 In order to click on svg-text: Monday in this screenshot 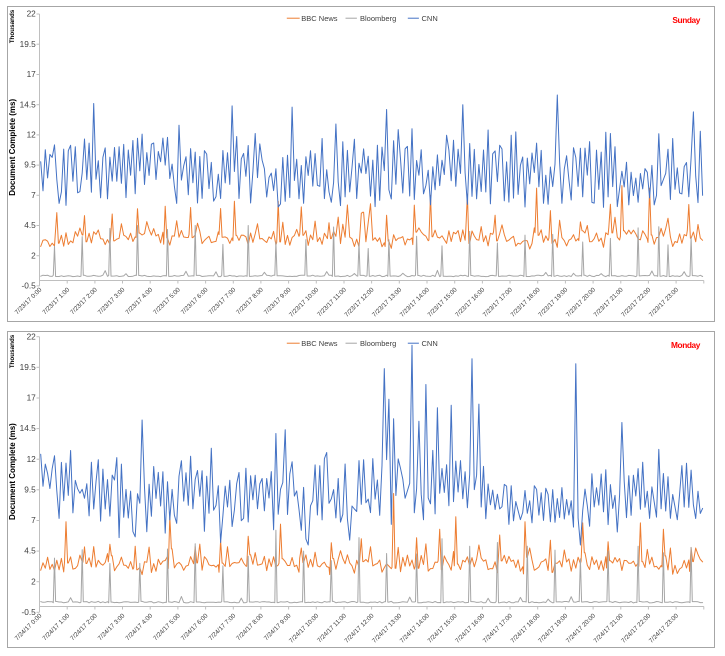, I will do `click(686, 345)`.